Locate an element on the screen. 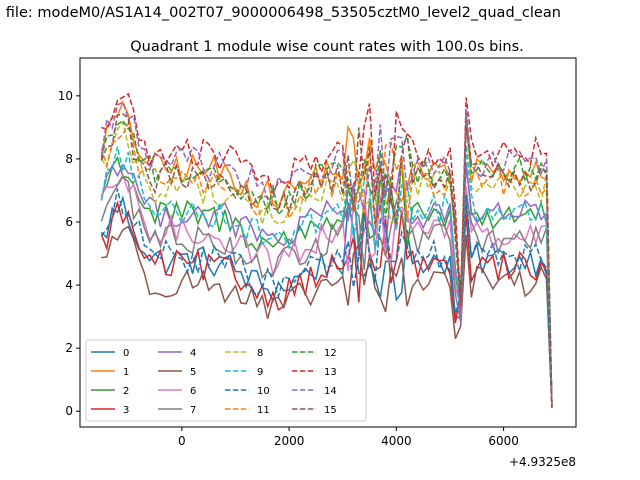 Image resolution: width=640 pixels, height=480 pixels. legend-label-3: 3 is located at coordinates (126, 410).